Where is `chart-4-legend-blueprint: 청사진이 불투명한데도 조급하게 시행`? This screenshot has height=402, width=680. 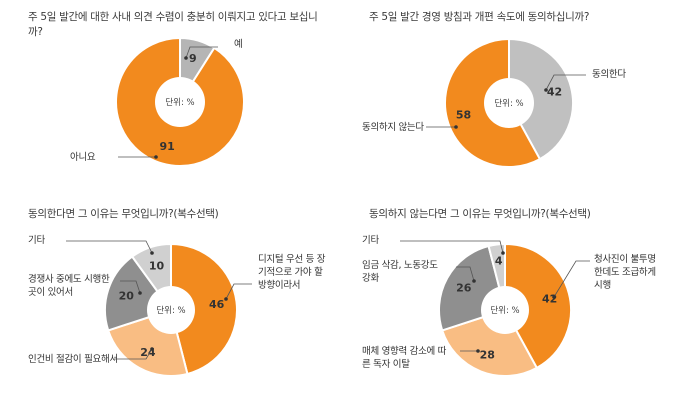
chart-4-legend-blueprint: 청사진이 불투명한데도 조급하게 시행 is located at coordinates (625, 272).